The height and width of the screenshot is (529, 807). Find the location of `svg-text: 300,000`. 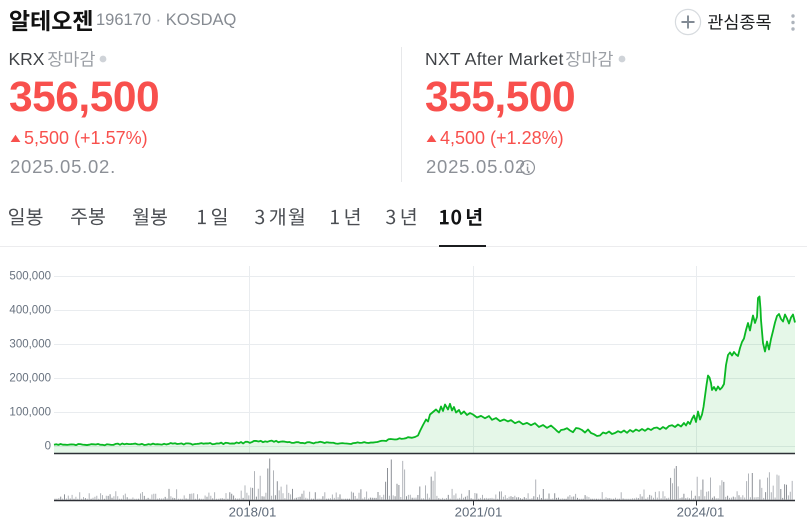

svg-text: 300,000 is located at coordinates (30, 345).